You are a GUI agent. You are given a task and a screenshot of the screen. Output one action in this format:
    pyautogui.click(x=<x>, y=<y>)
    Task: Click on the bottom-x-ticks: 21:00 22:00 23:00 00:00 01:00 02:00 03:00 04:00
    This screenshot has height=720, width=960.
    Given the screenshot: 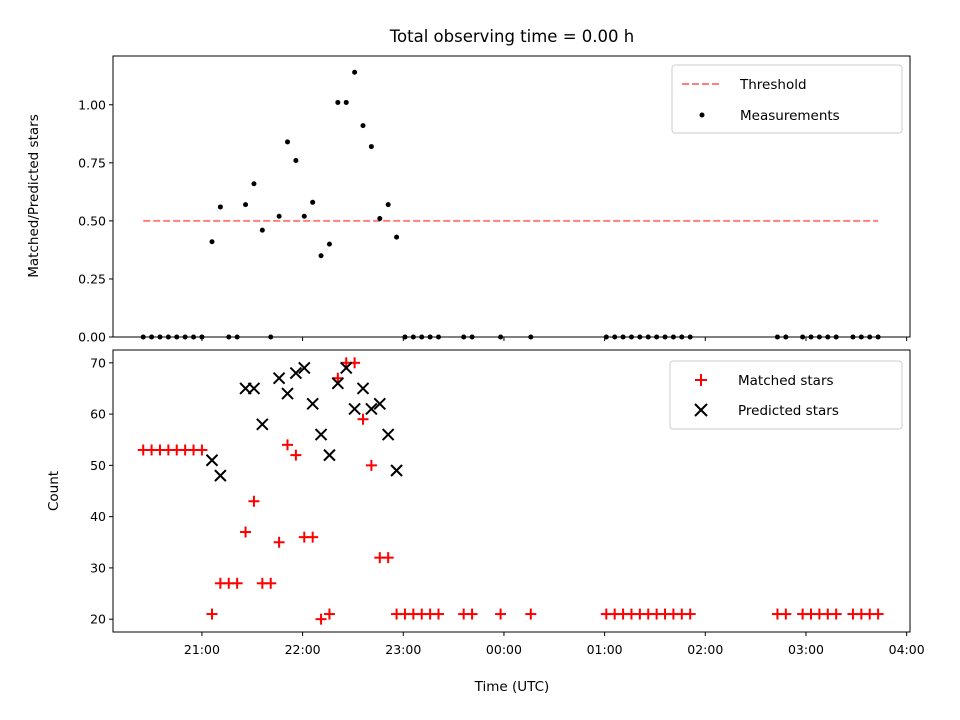 What is the action you would take?
    pyautogui.click(x=554, y=644)
    